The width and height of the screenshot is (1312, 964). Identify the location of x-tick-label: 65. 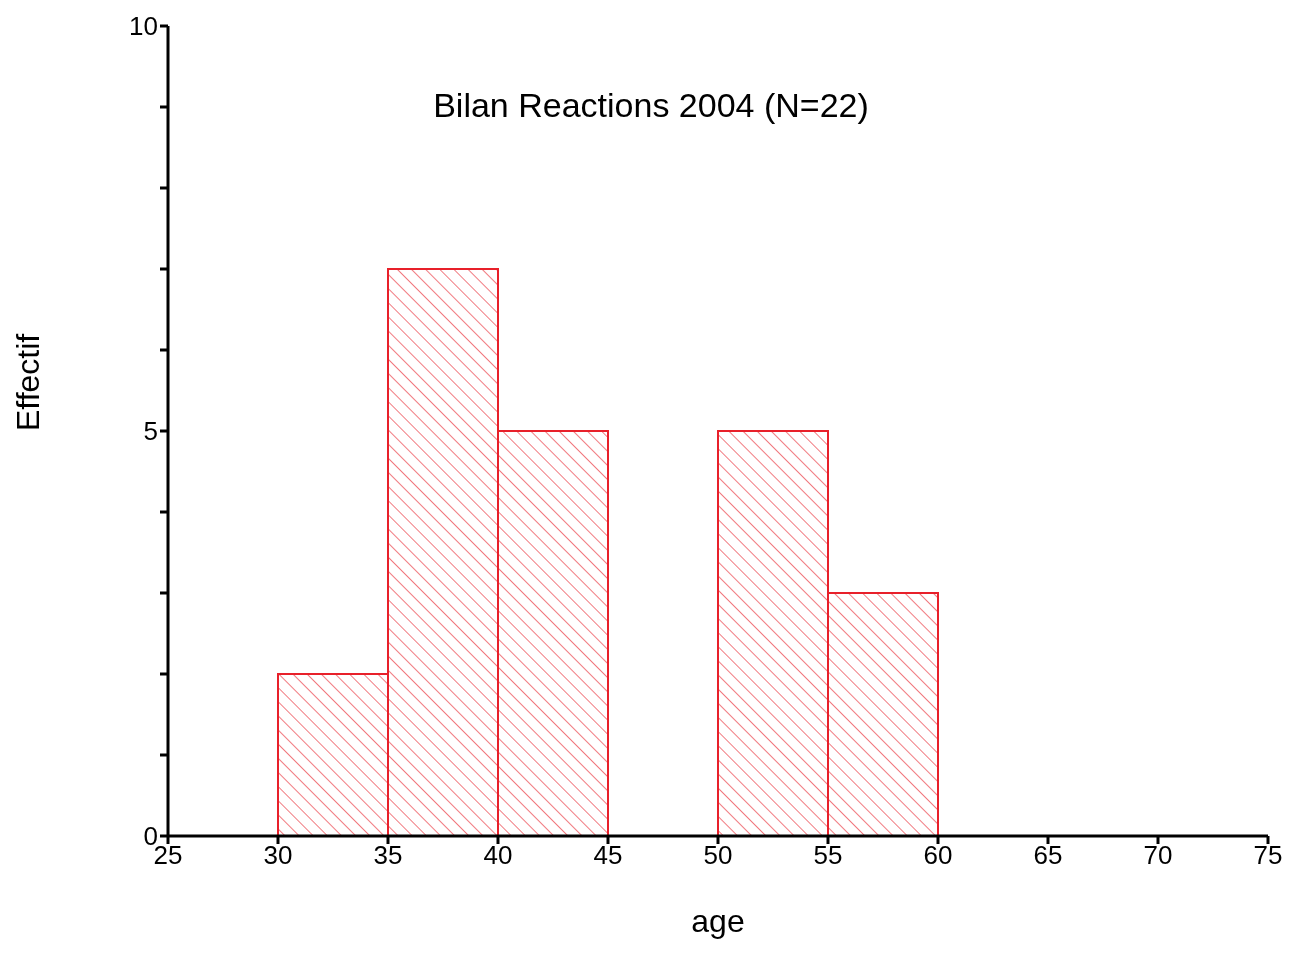
(1048, 855).